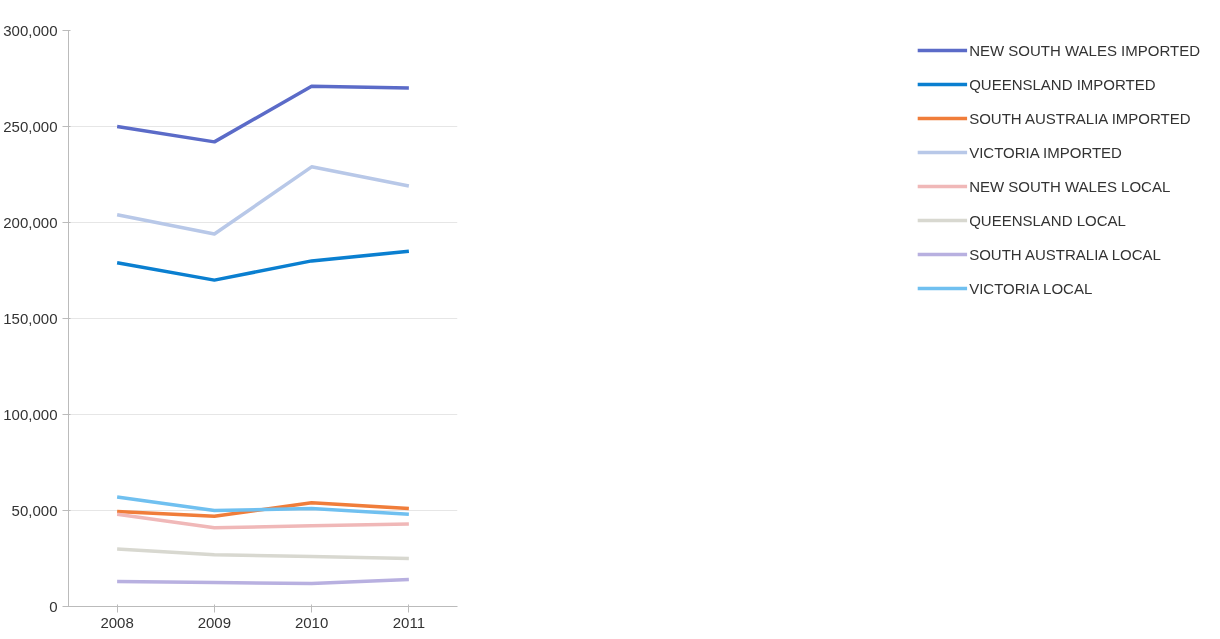 This screenshot has width=1220, height=639. What do you see at coordinates (1080, 118) in the screenshot?
I see `legend-label: SOUTH AUSTRALIA IMPORTED` at bounding box center [1080, 118].